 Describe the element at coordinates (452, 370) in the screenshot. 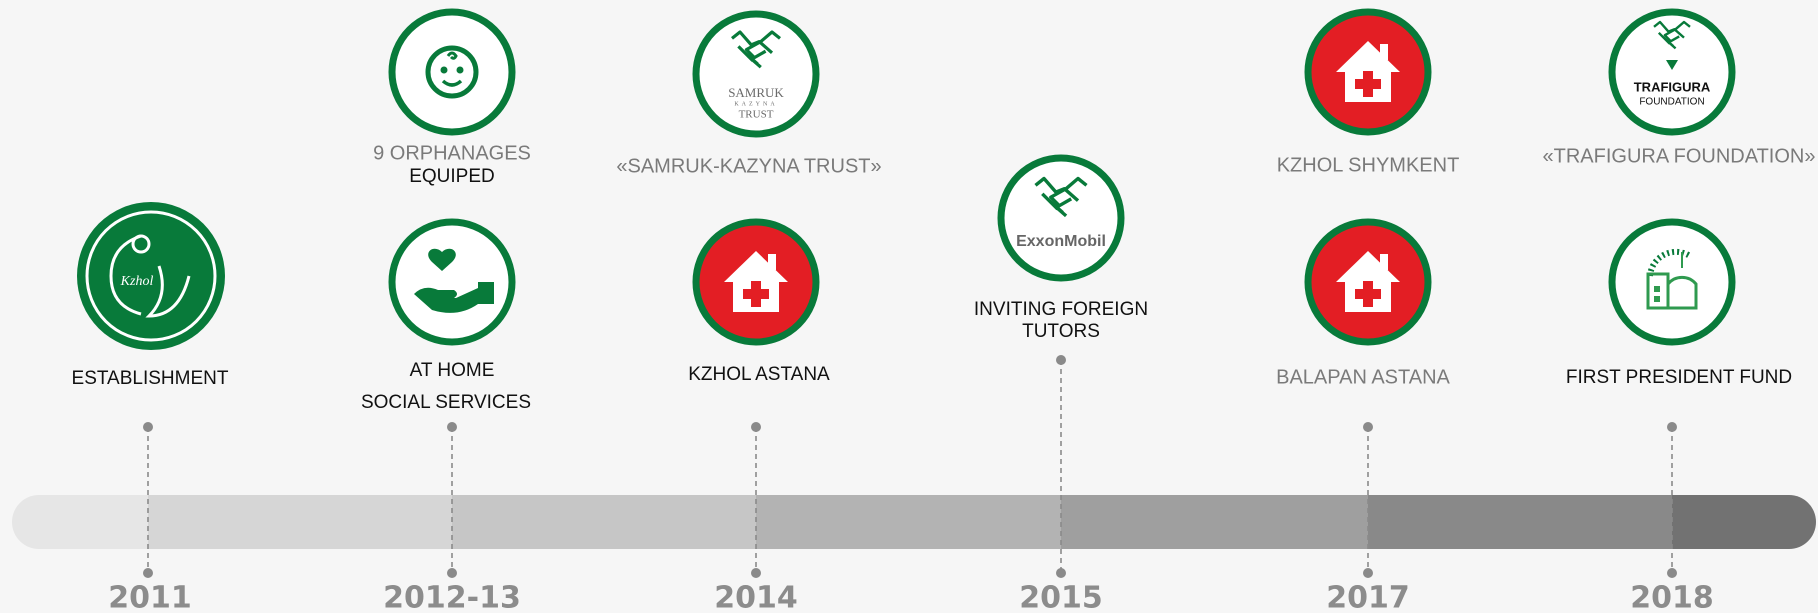

I see `event-label: AT HOME` at that location.